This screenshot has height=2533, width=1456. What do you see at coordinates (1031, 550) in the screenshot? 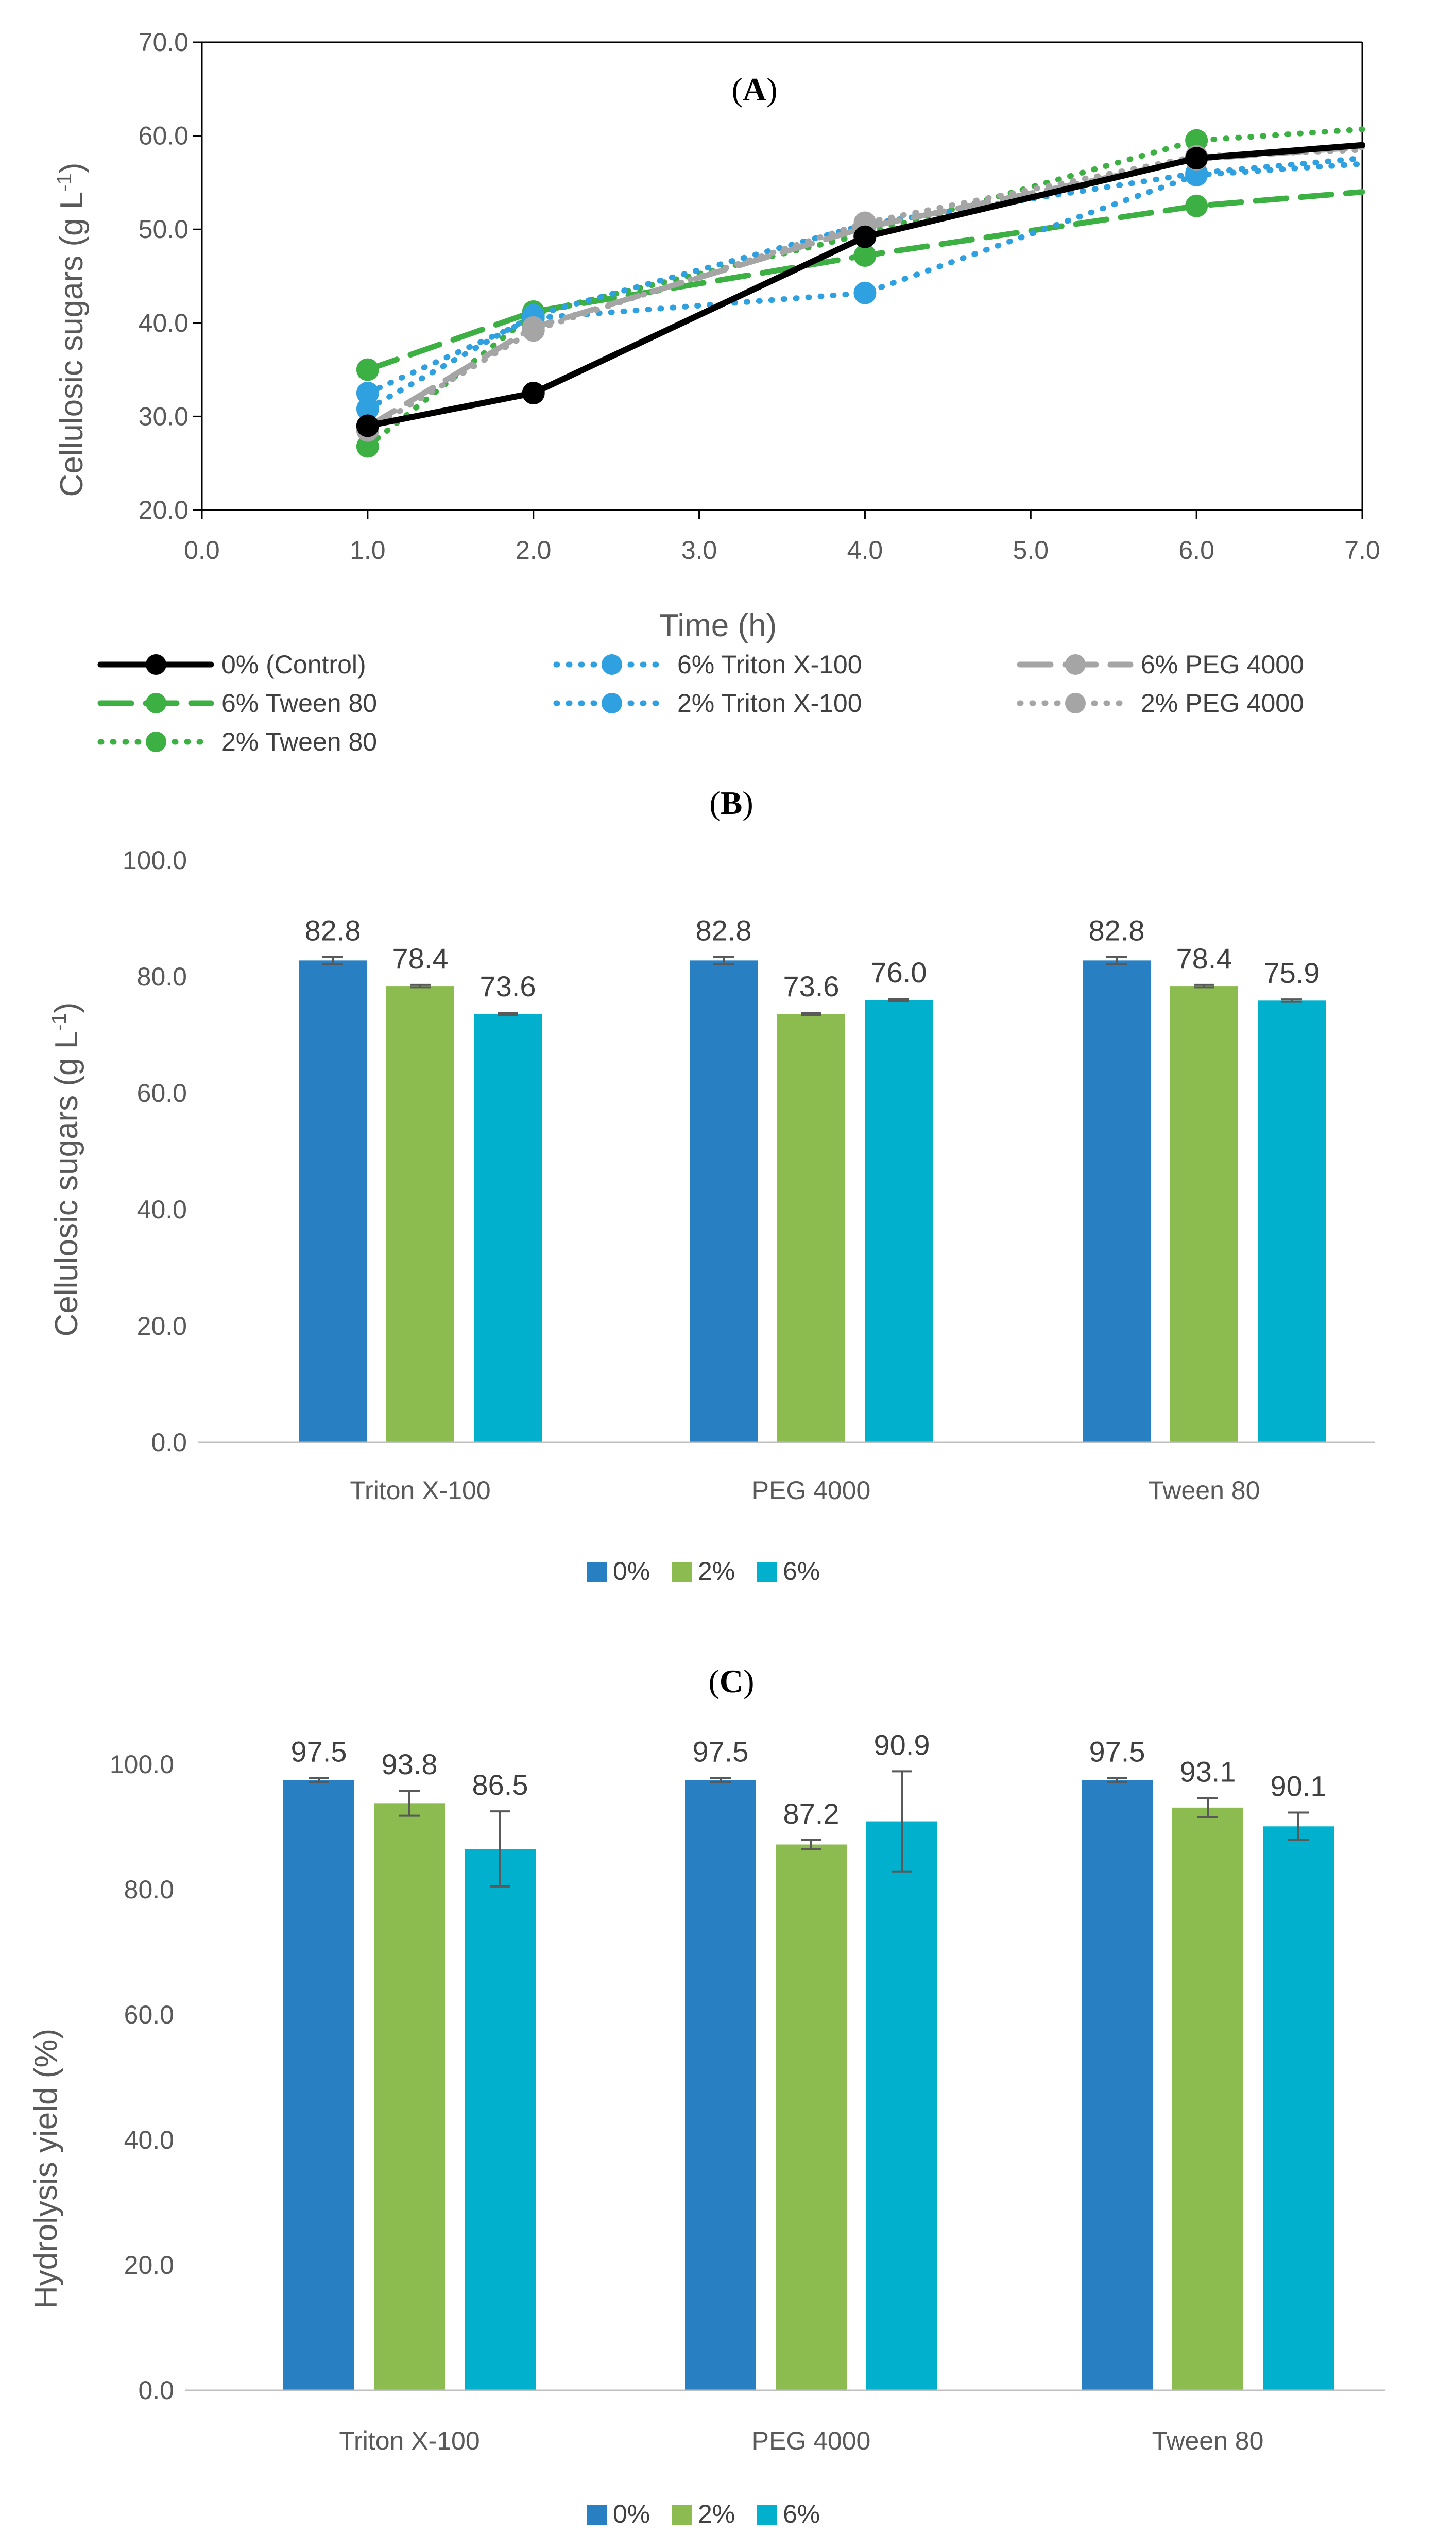
I see `panel-a-x-tick-label: 5.0` at bounding box center [1031, 550].